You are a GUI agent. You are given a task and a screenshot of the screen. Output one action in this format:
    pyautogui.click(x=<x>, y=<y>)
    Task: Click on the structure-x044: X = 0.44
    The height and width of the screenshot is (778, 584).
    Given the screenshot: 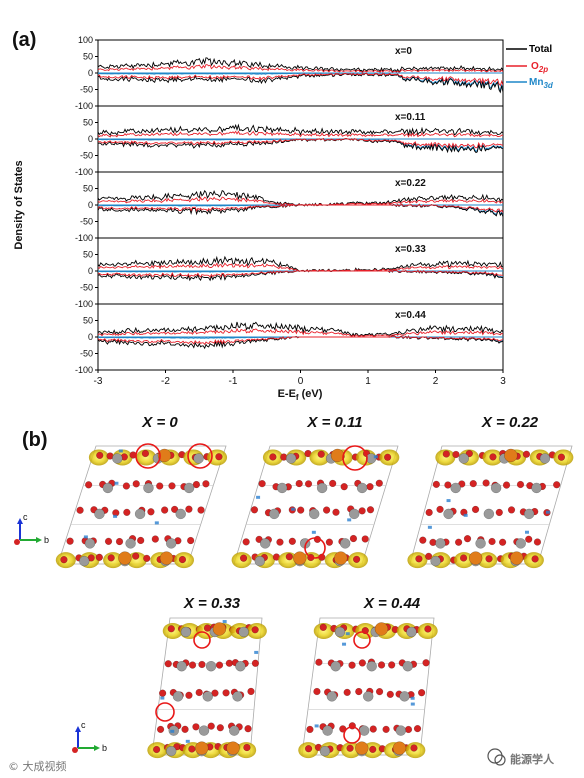 What is the action you would take?
    pyautogui.click(x=368, y=677)
    